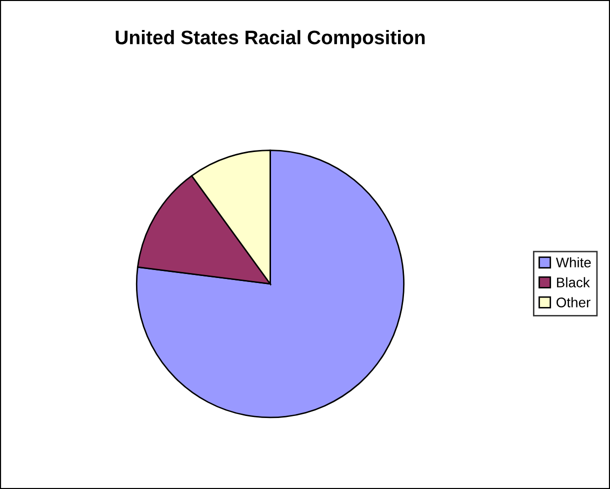  I want to click on legend-label: White, so click(573, 262).